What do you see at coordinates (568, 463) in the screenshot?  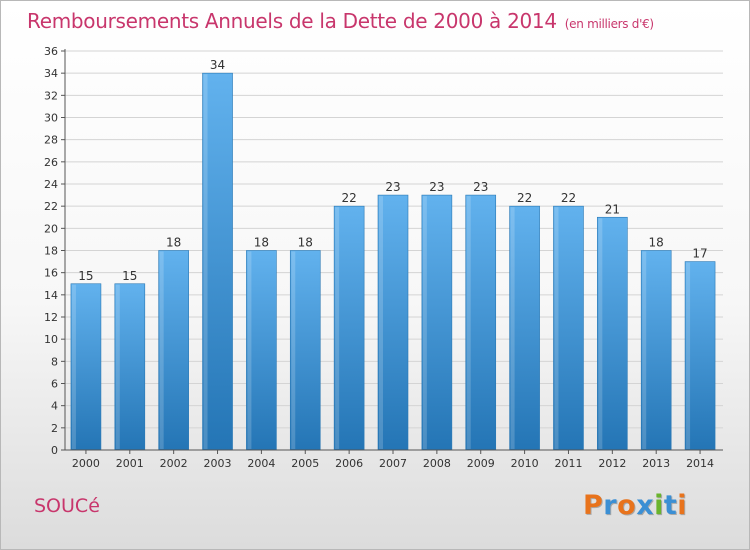 I see `x-tick-label: 2011` at bounding box center [568, 463].